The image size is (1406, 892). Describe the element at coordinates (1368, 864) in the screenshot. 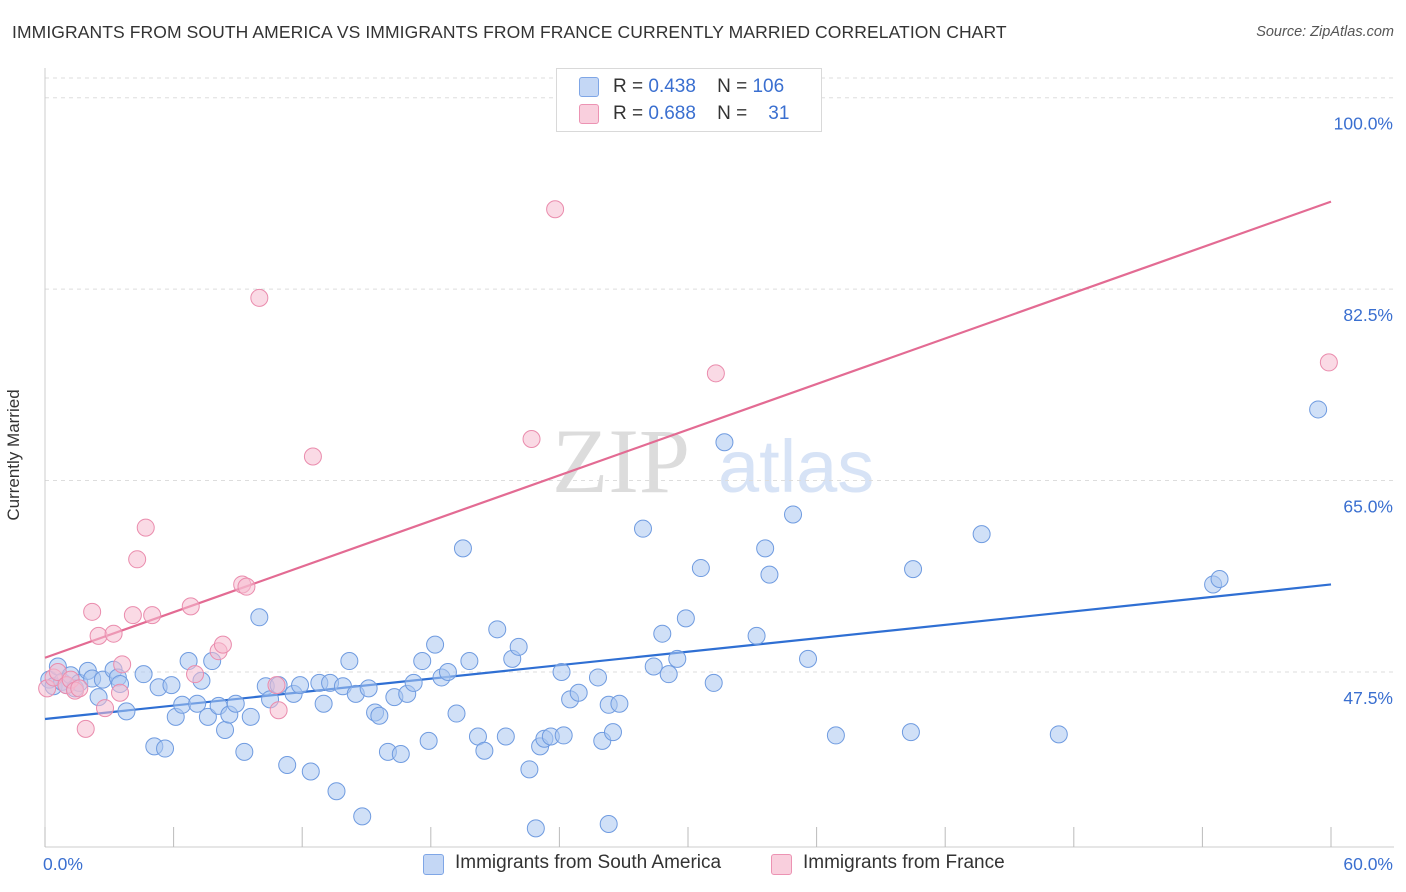

I see `x-tick-label: 60.0%` at that location.